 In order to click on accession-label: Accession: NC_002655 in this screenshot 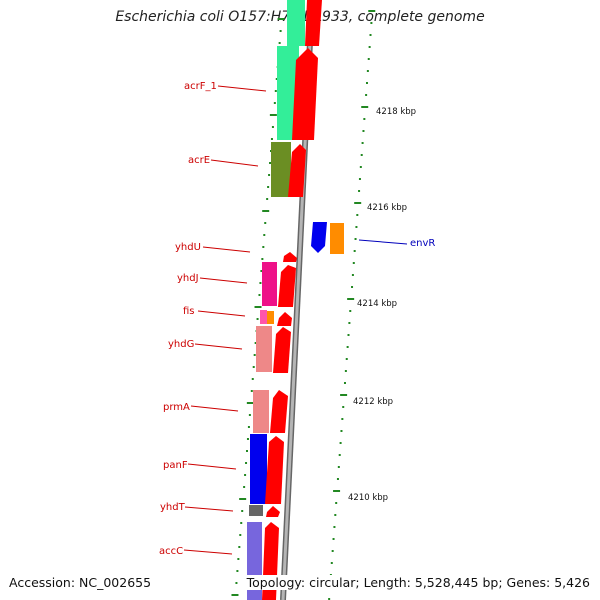, I will do `click(80, 582)`.